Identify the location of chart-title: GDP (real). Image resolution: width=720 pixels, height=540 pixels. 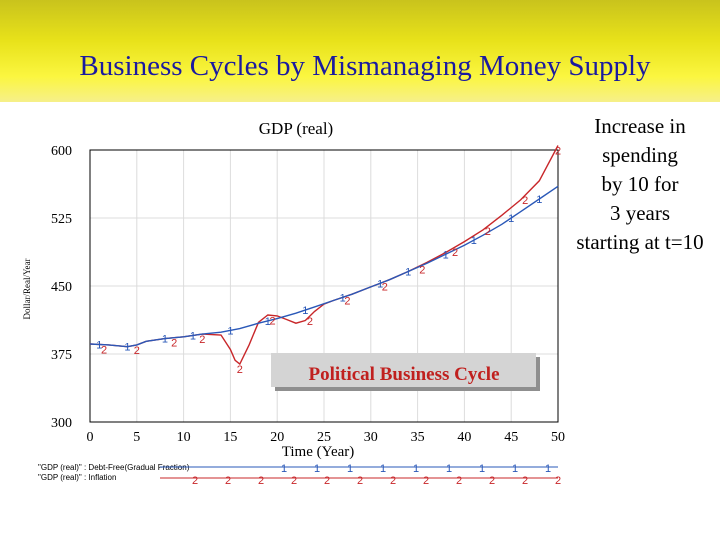
(296, 128).